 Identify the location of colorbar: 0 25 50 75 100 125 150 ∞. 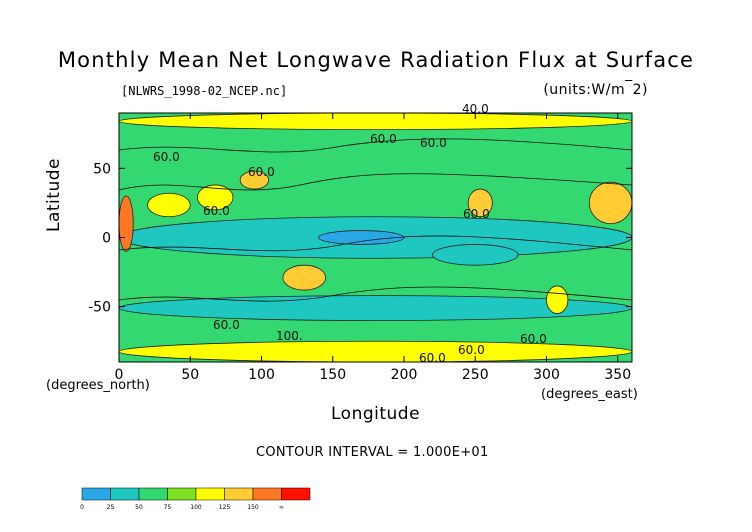
(195, 499).